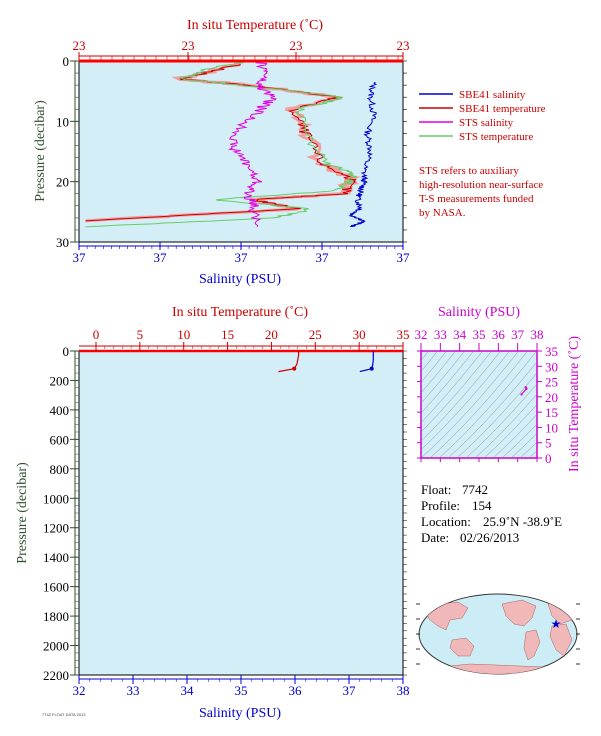 The height and width of the screenshot is (736, 601). I want to click on top-pressure-ticks: 0 10 20 30, so click(62, 152).